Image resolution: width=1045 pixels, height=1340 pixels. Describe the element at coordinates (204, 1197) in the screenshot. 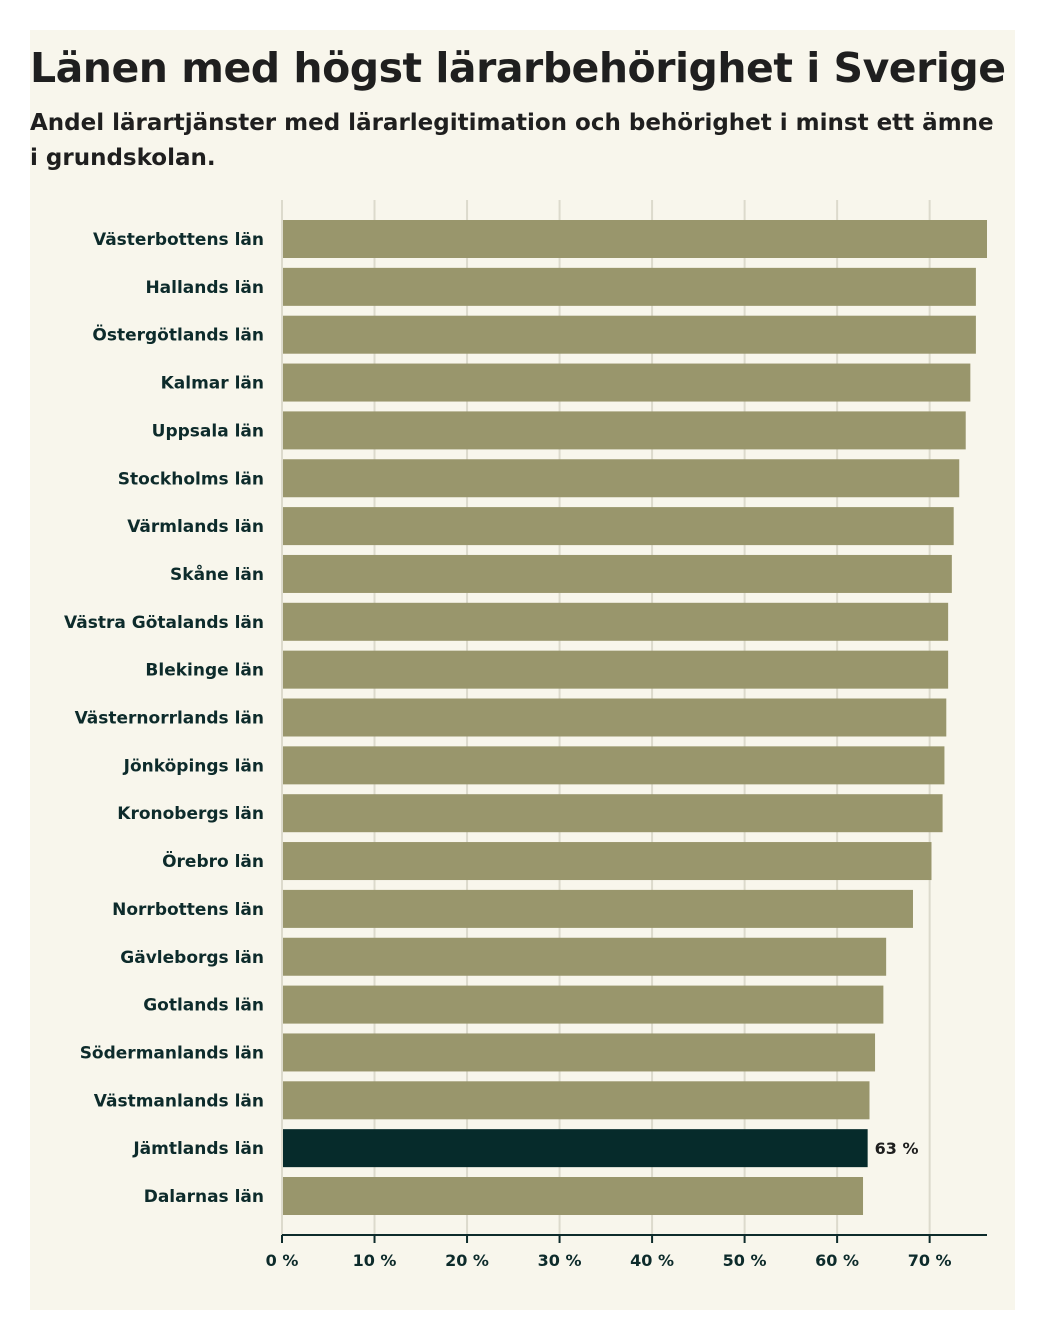

I see `category-label: Dalarnas län` at that location.